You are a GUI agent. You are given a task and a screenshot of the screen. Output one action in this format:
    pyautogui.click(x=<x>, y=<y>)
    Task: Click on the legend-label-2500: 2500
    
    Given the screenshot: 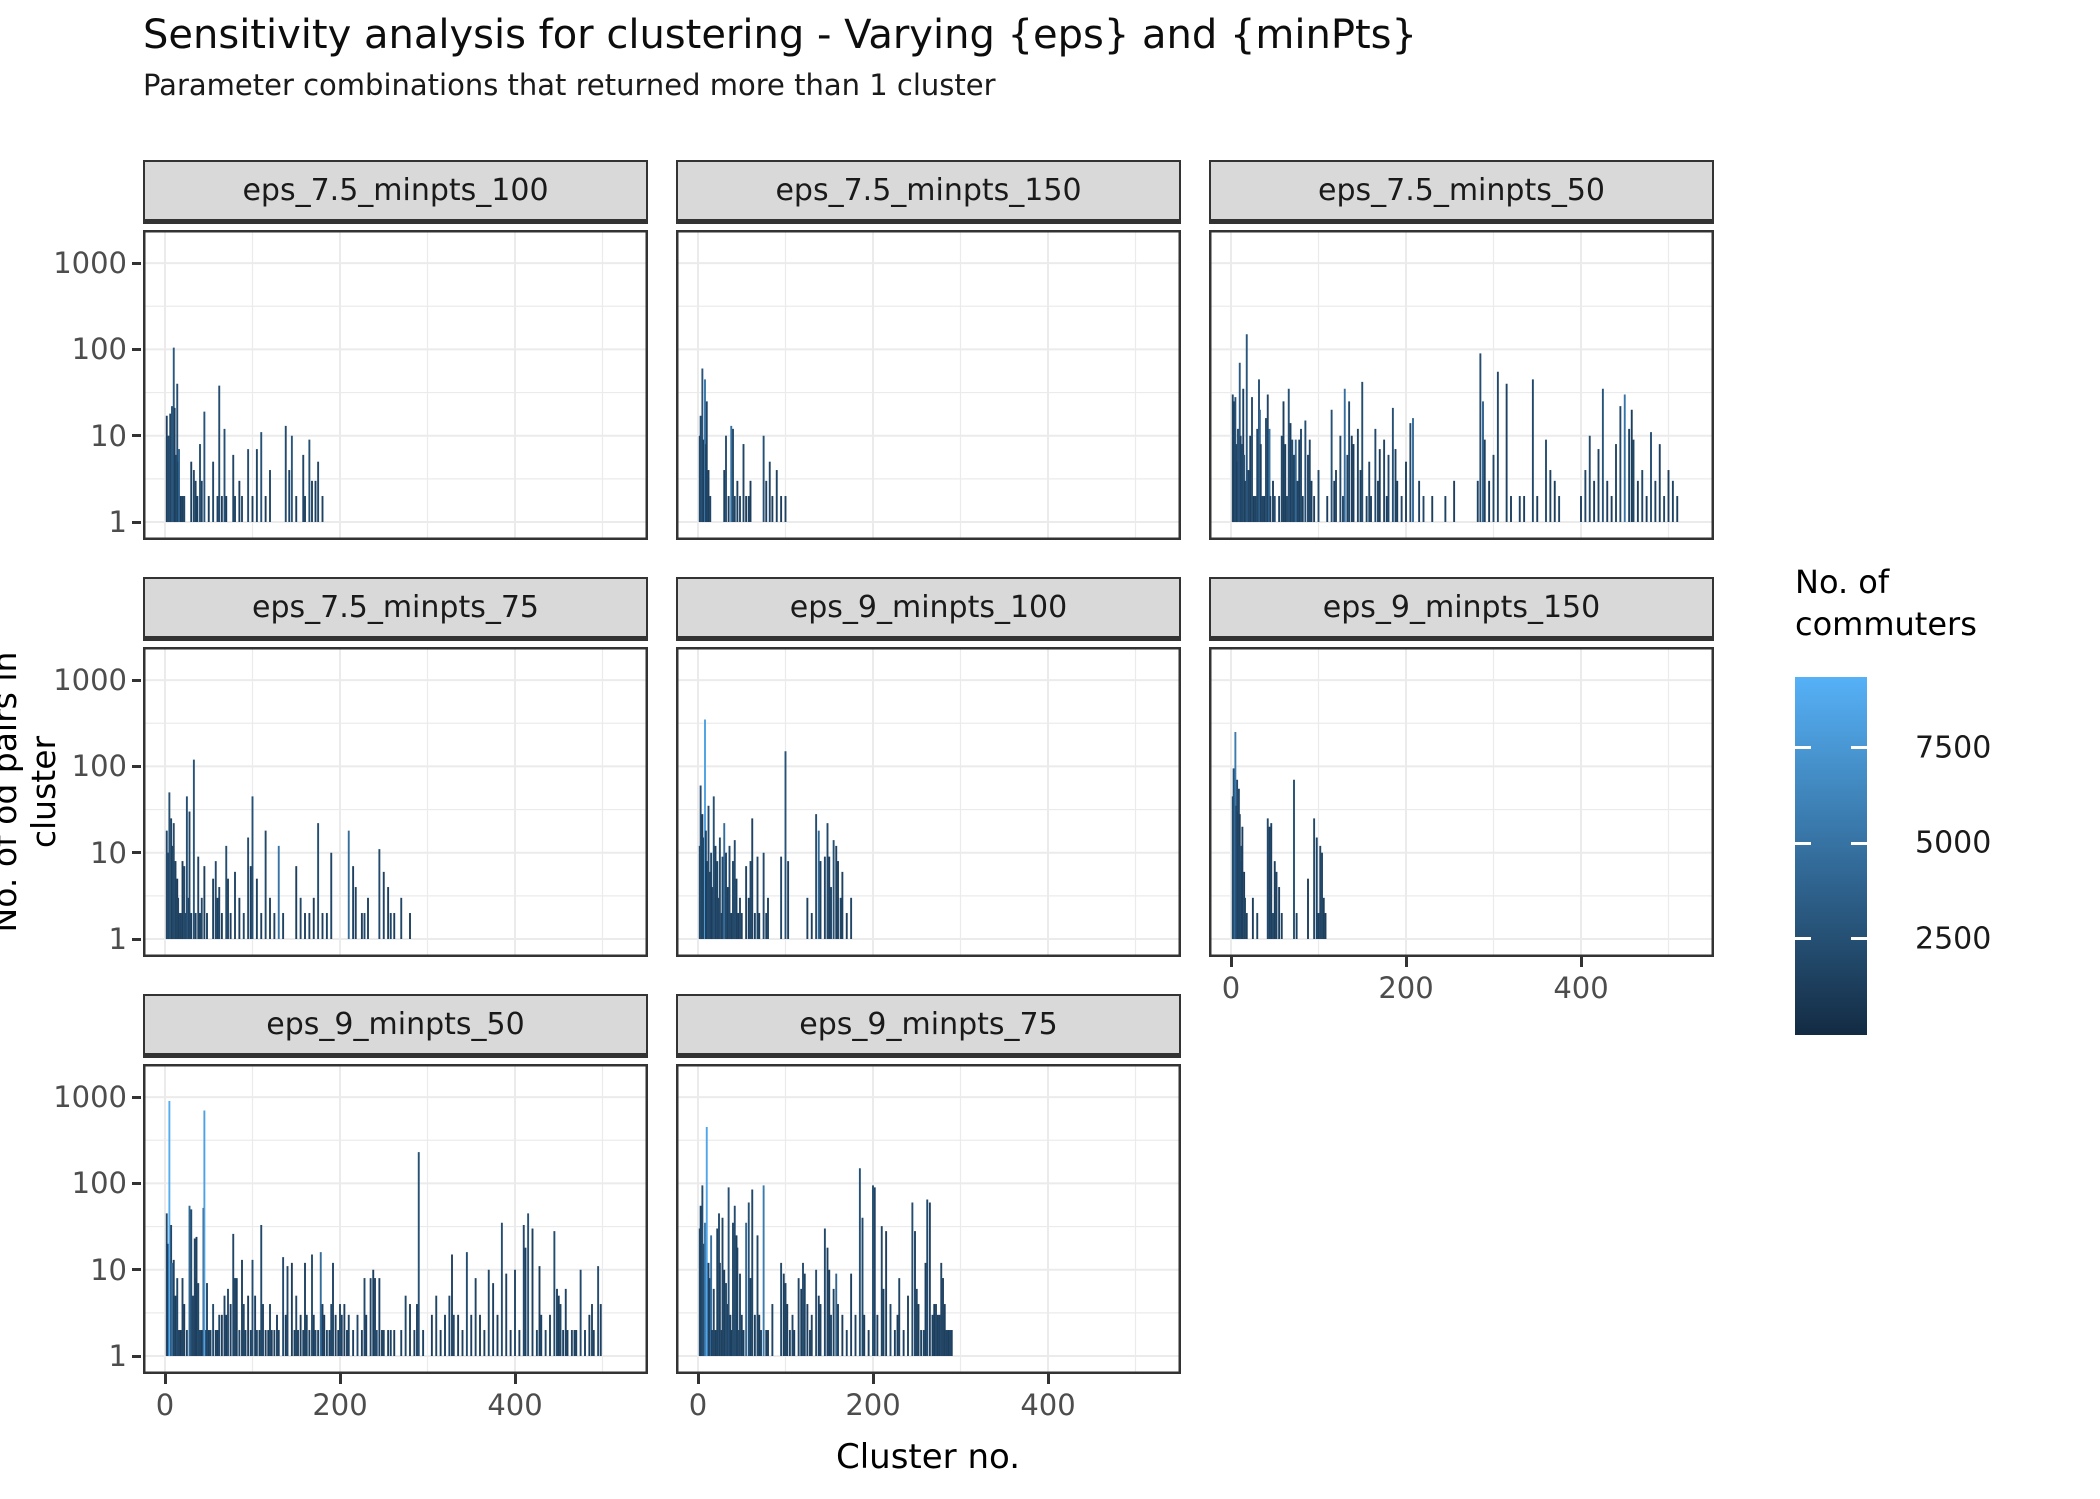 What is the action you would take?
    pyautogui.click(x=1953, y=939)
    